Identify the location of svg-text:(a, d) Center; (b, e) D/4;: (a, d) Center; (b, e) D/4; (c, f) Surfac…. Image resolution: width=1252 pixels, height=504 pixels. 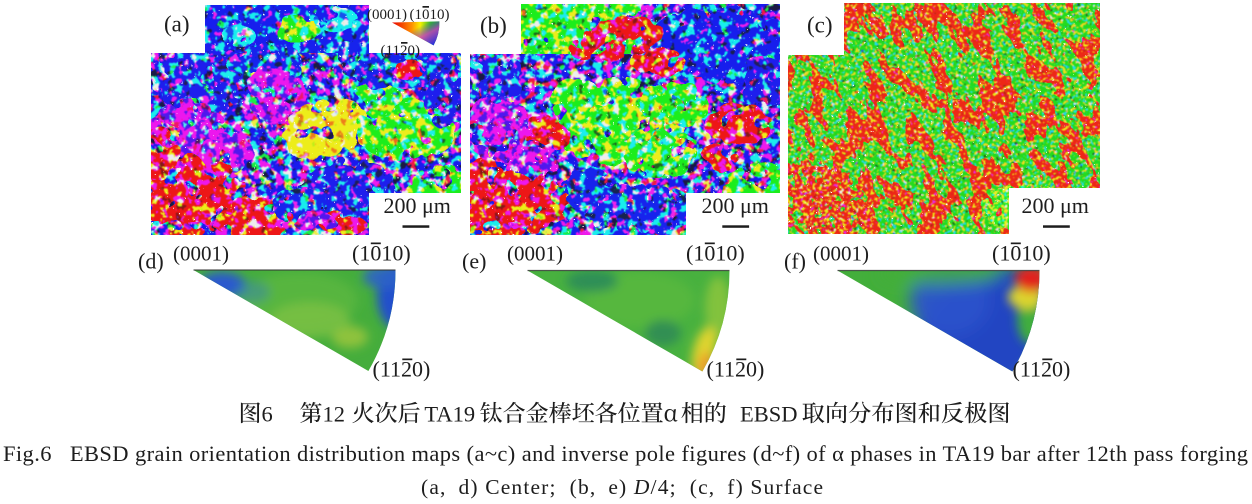
(622, 487).